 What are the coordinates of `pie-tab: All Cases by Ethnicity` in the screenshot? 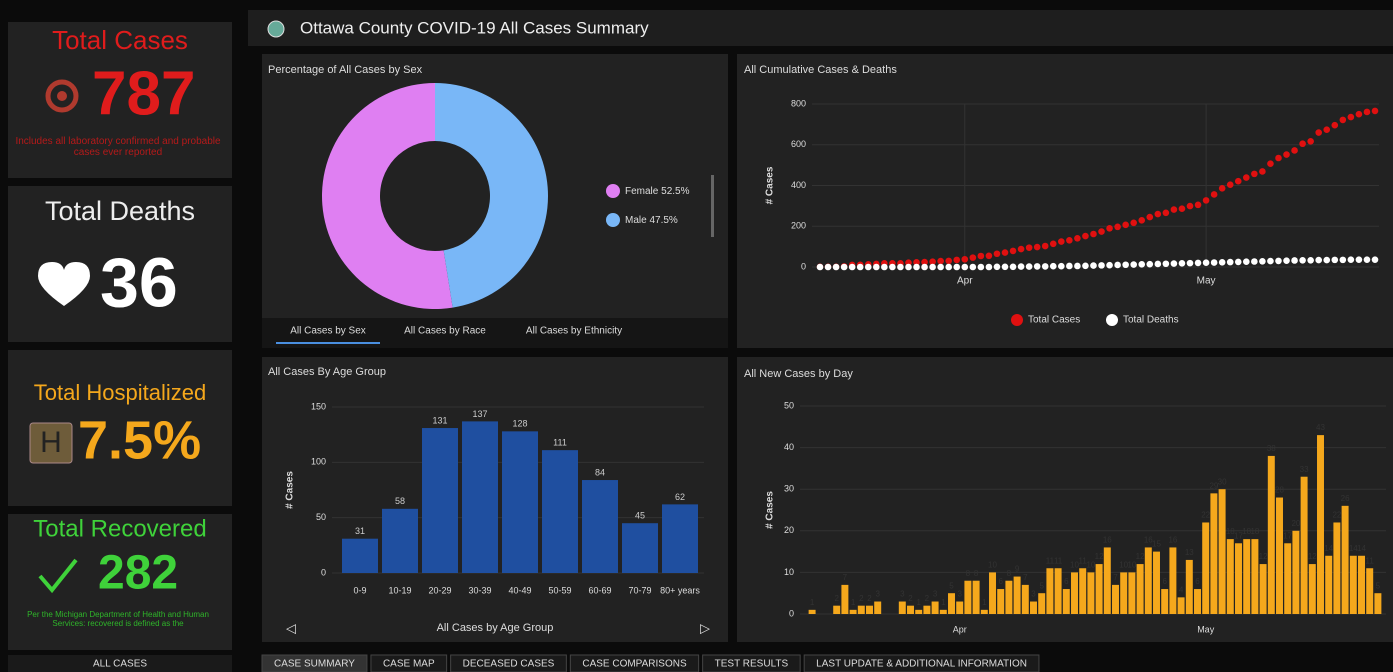 It's located at (574, 331).